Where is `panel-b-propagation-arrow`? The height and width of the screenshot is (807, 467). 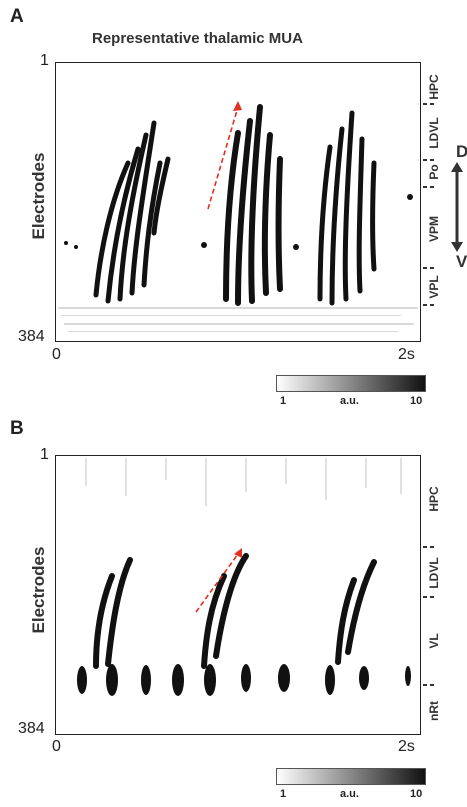
panel-b-propagation-arrow is located at coordinates (218, 580).